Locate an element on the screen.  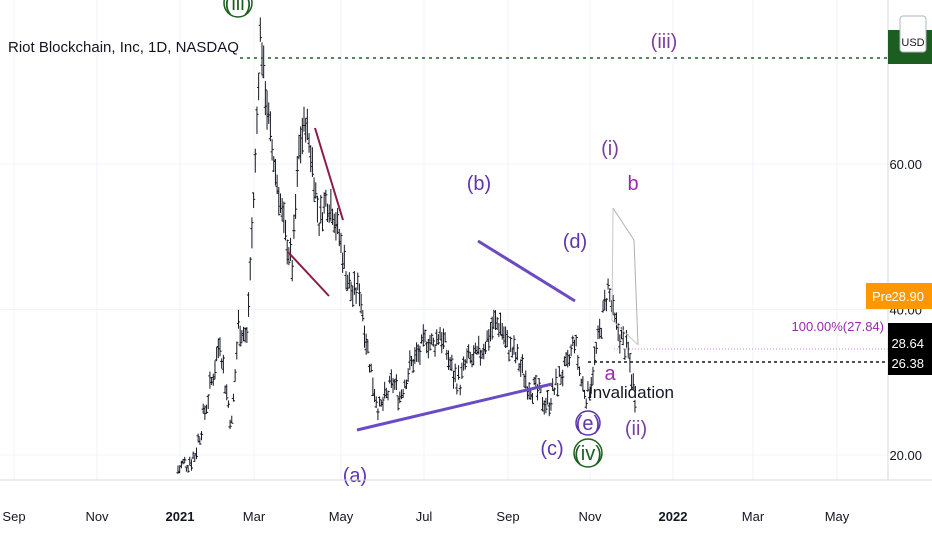
pre-value: 28.90 is located at coordinates (907, 296).